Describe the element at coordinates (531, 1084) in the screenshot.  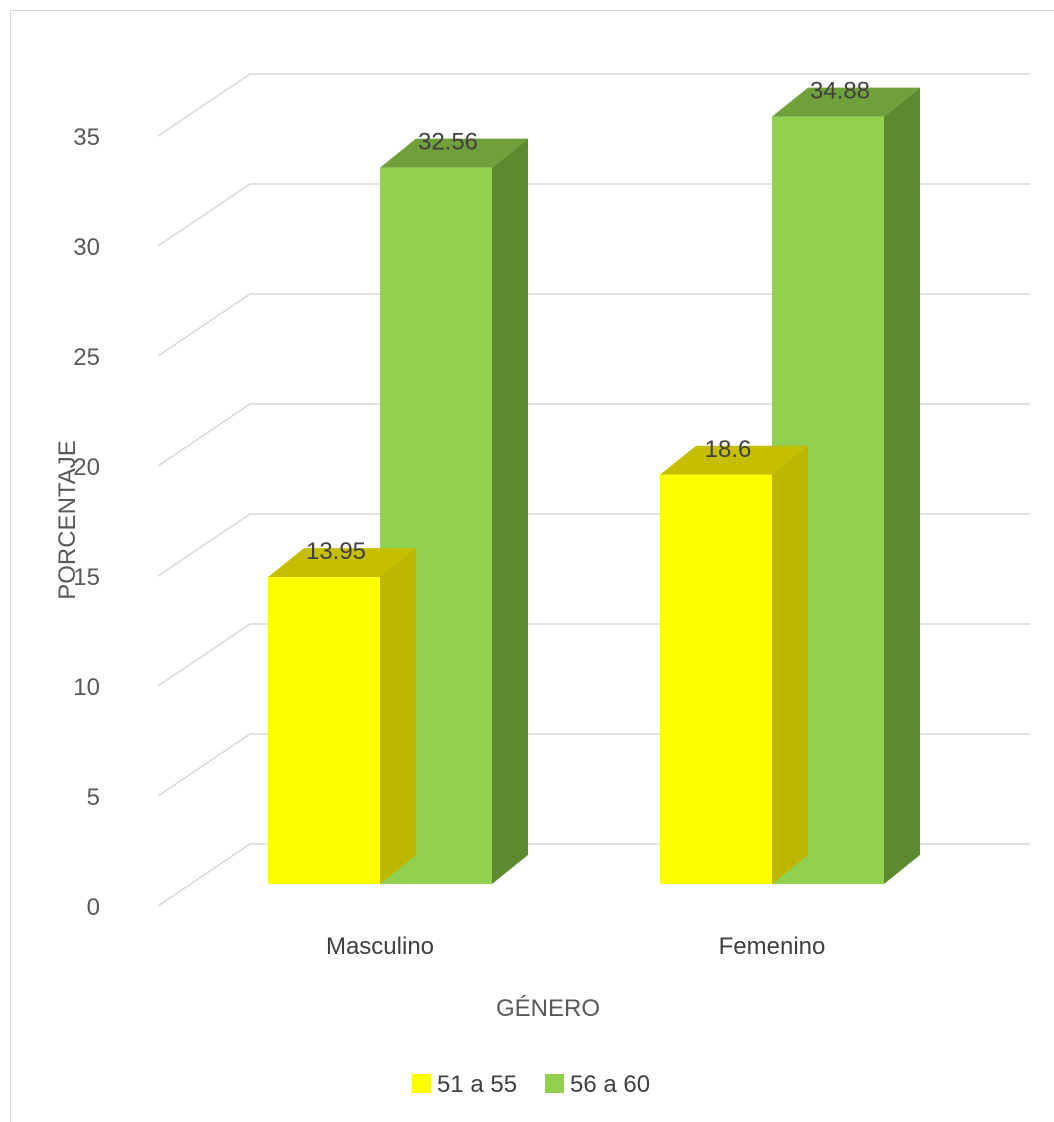
I see `legend: 51 a 55 56 a 60` at that location.